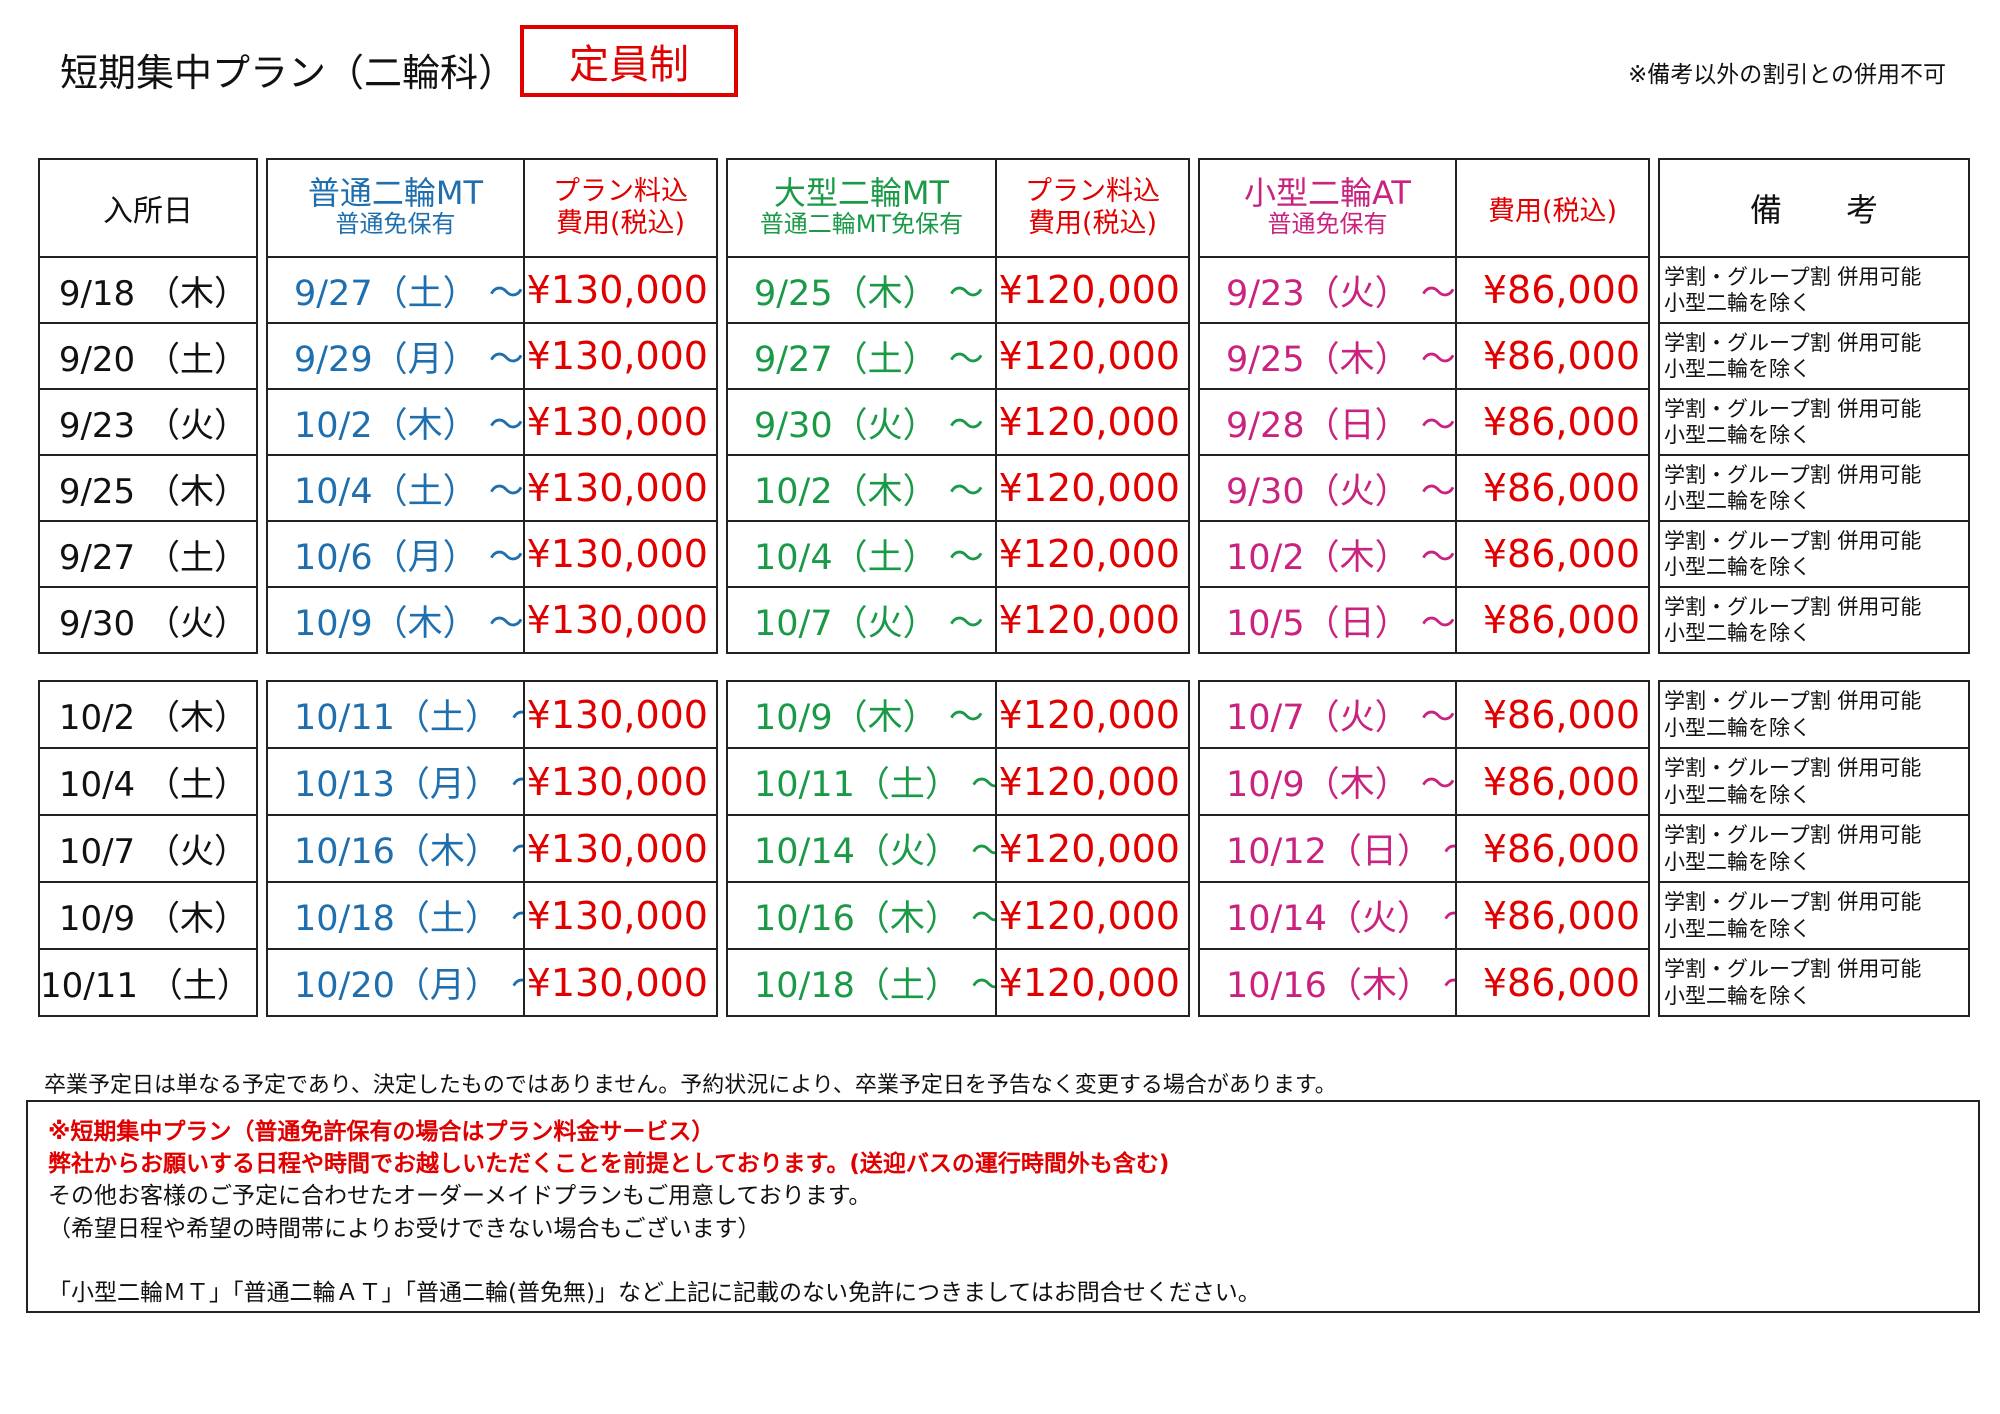  What do you see at coordinates (620, 208) in the screenshot?
I see `col-header-mt-normal-fee: プラン料込 費用(税込)` at bounding box center [620, 208].